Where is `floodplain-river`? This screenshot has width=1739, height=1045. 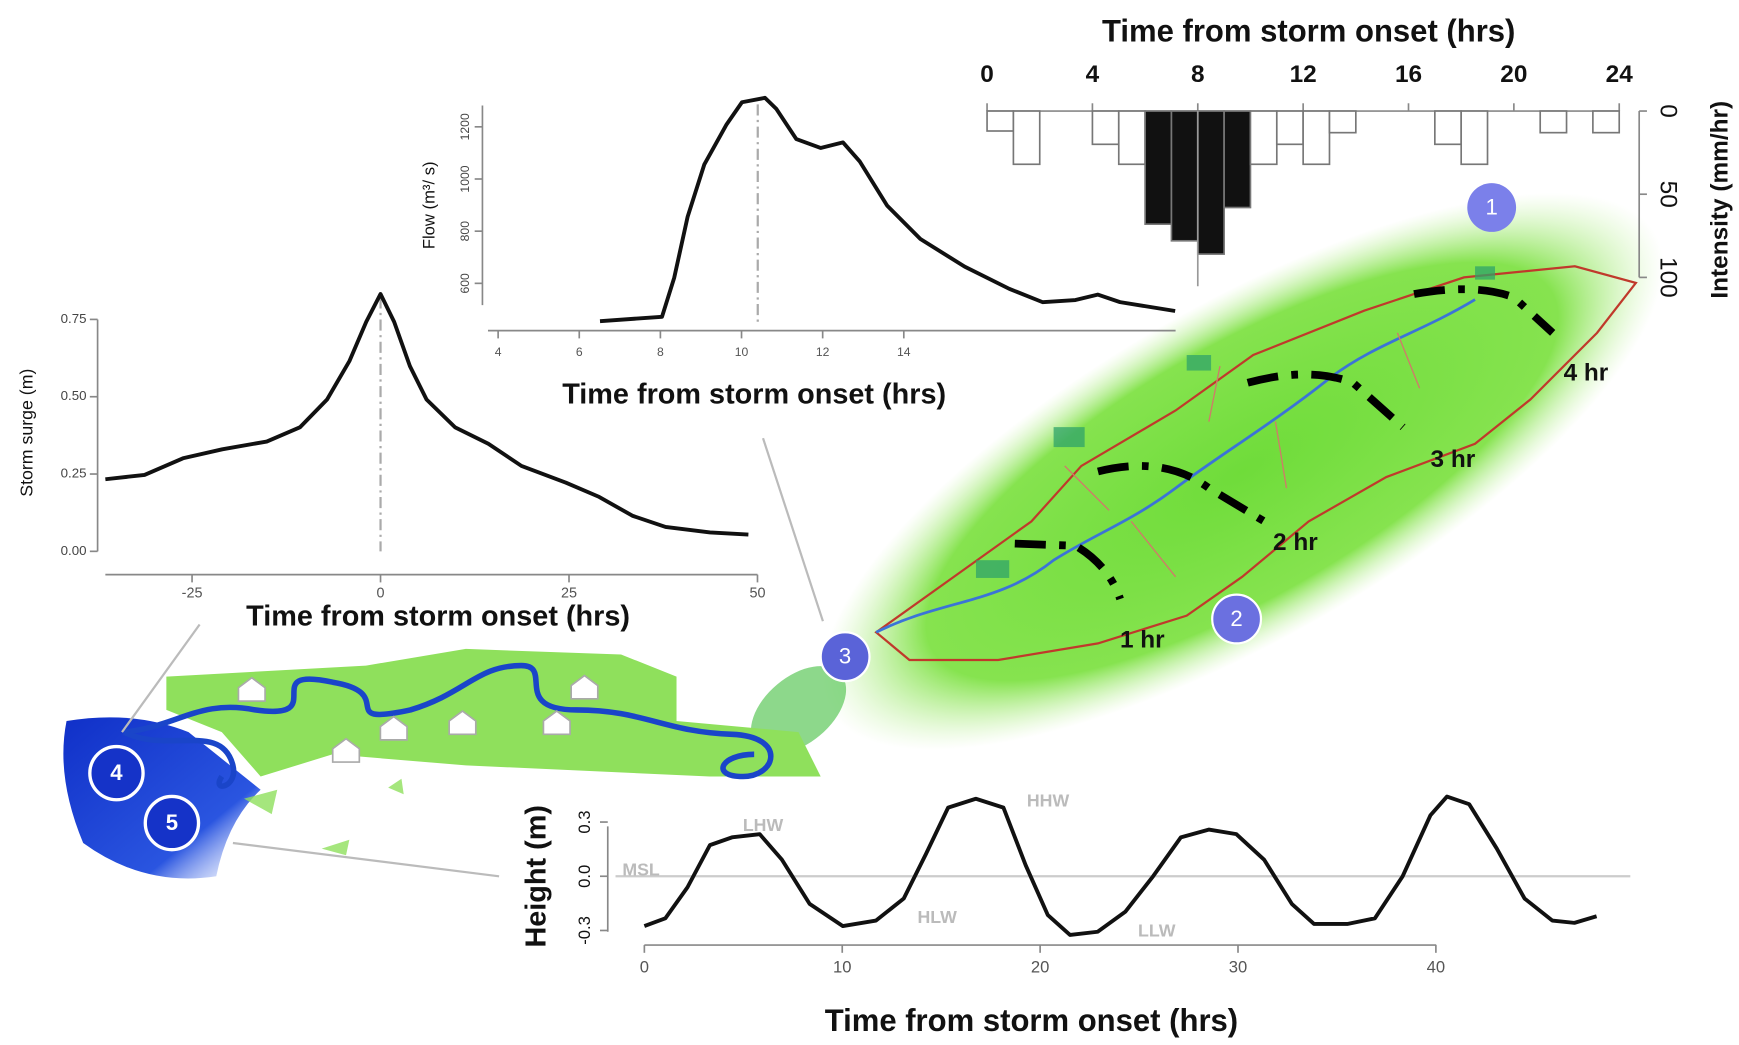
floodplain-river is located at coordinates (448, 721).